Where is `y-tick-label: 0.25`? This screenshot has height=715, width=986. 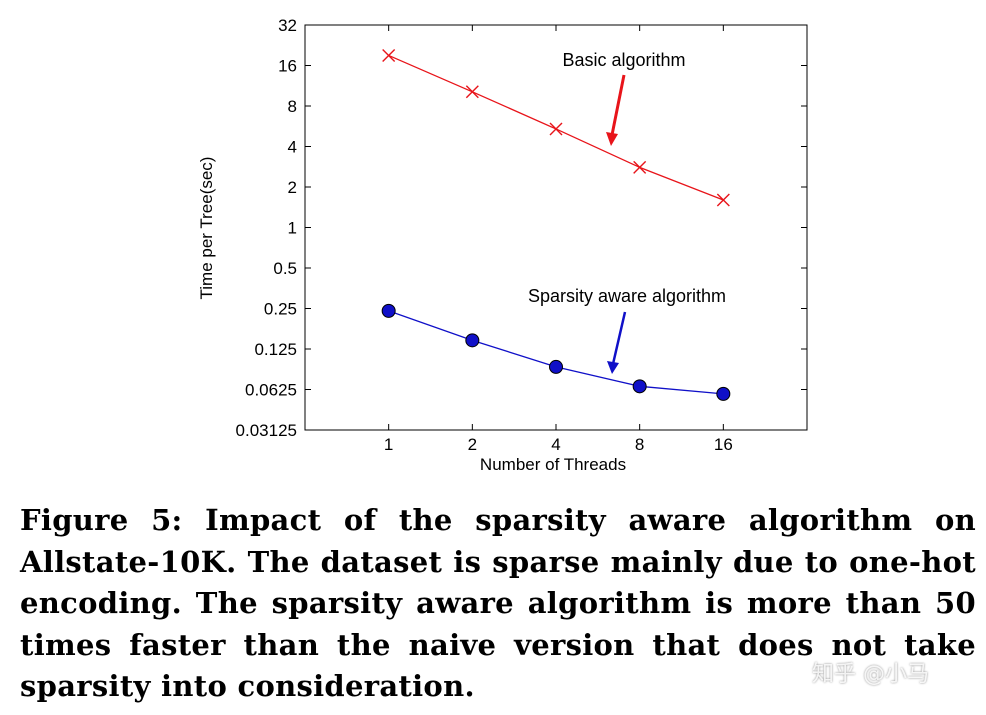
y-tick-label: 0.25 is located at coordinates (280, 309).